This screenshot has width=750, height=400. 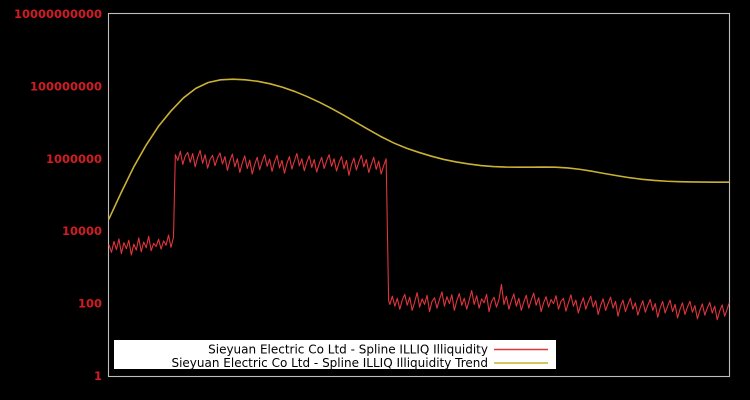 I want to click on y-tick-label: 10000000000, so click(x=58, y=14).